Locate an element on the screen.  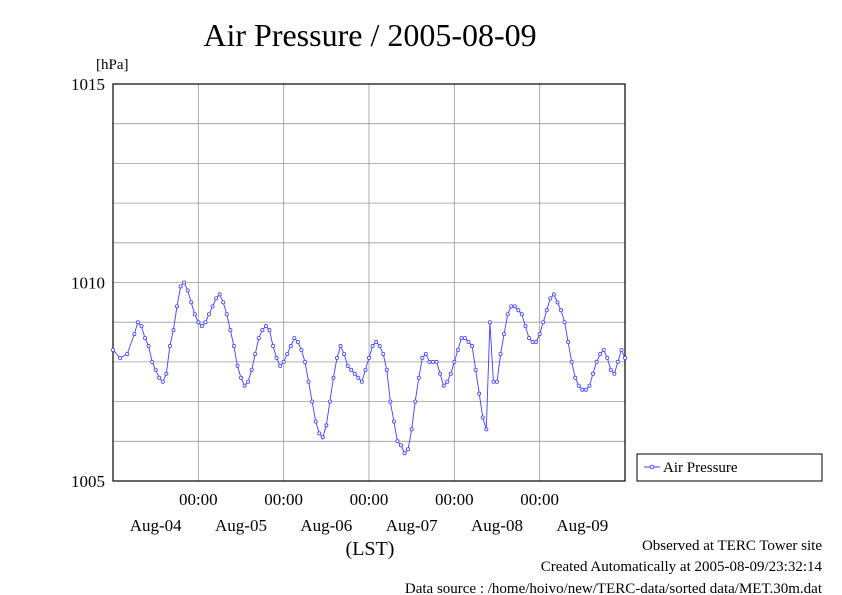
chart-title: Air Pressure / 2005-08-09 is located at coordinates (369, 35).